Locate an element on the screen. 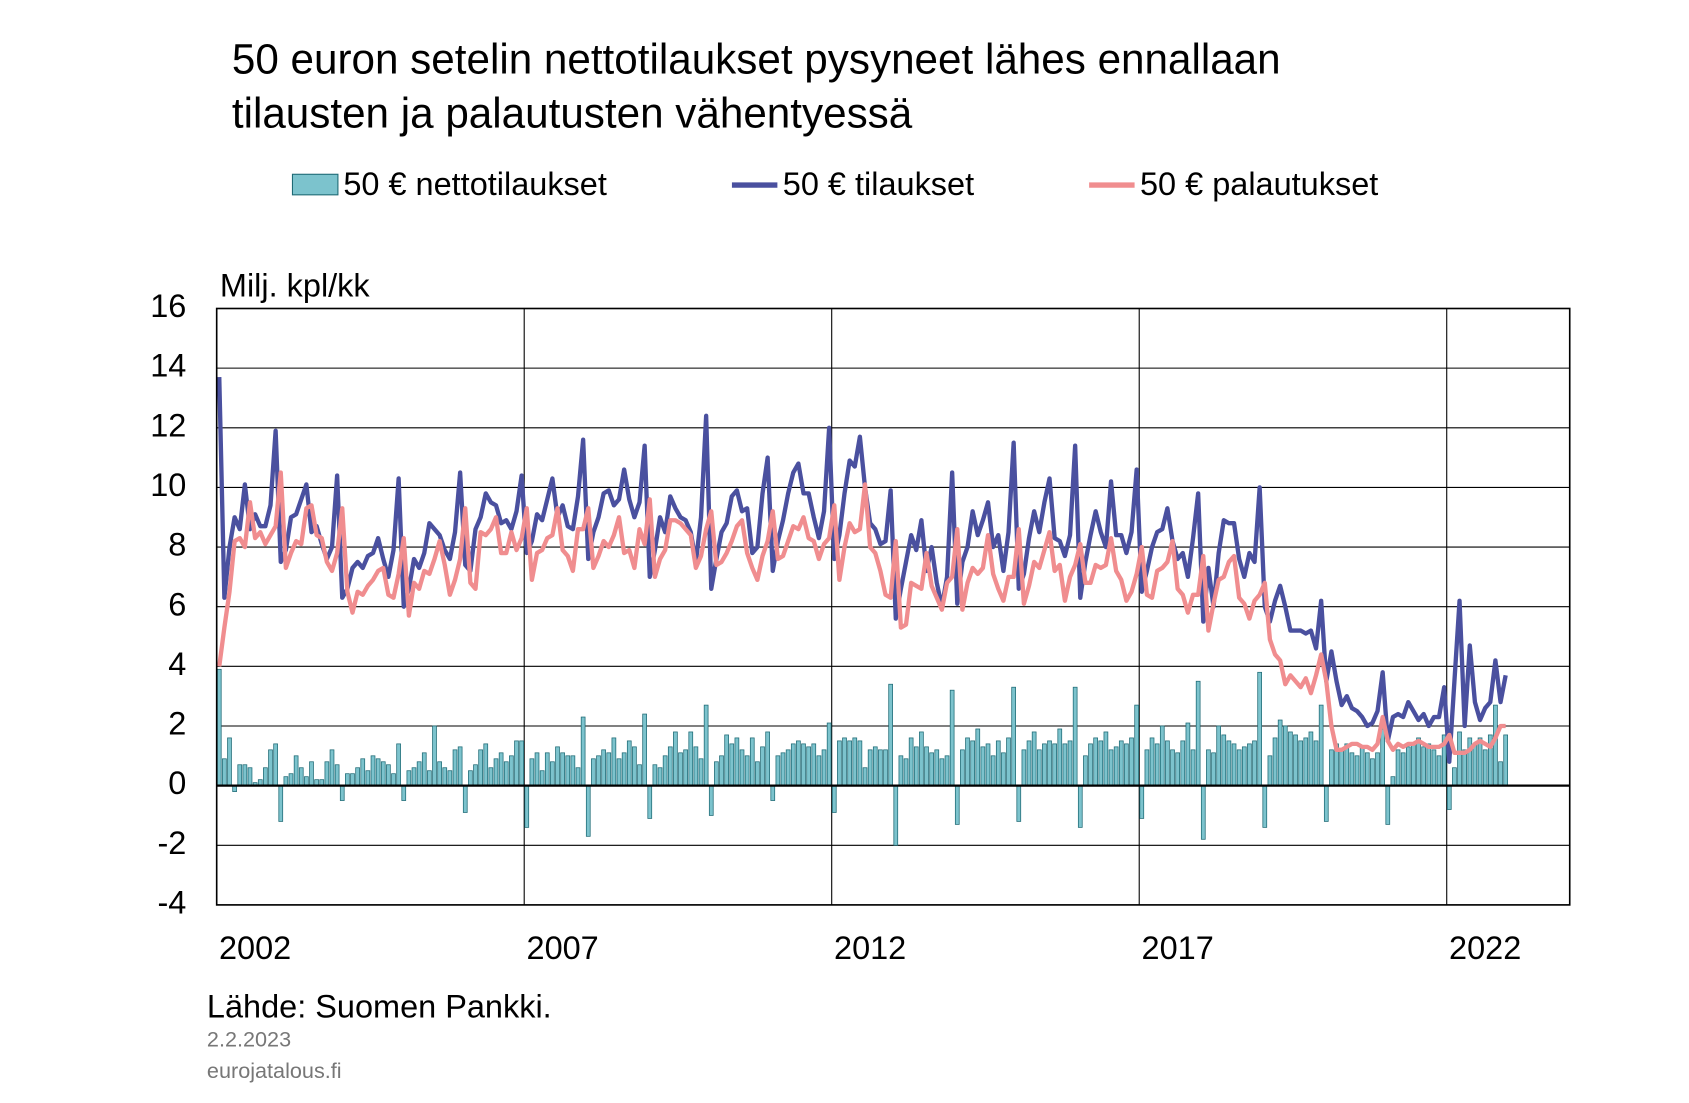  y-axis-label: Milj. kpl/kk is located at coordinates (295, 286).